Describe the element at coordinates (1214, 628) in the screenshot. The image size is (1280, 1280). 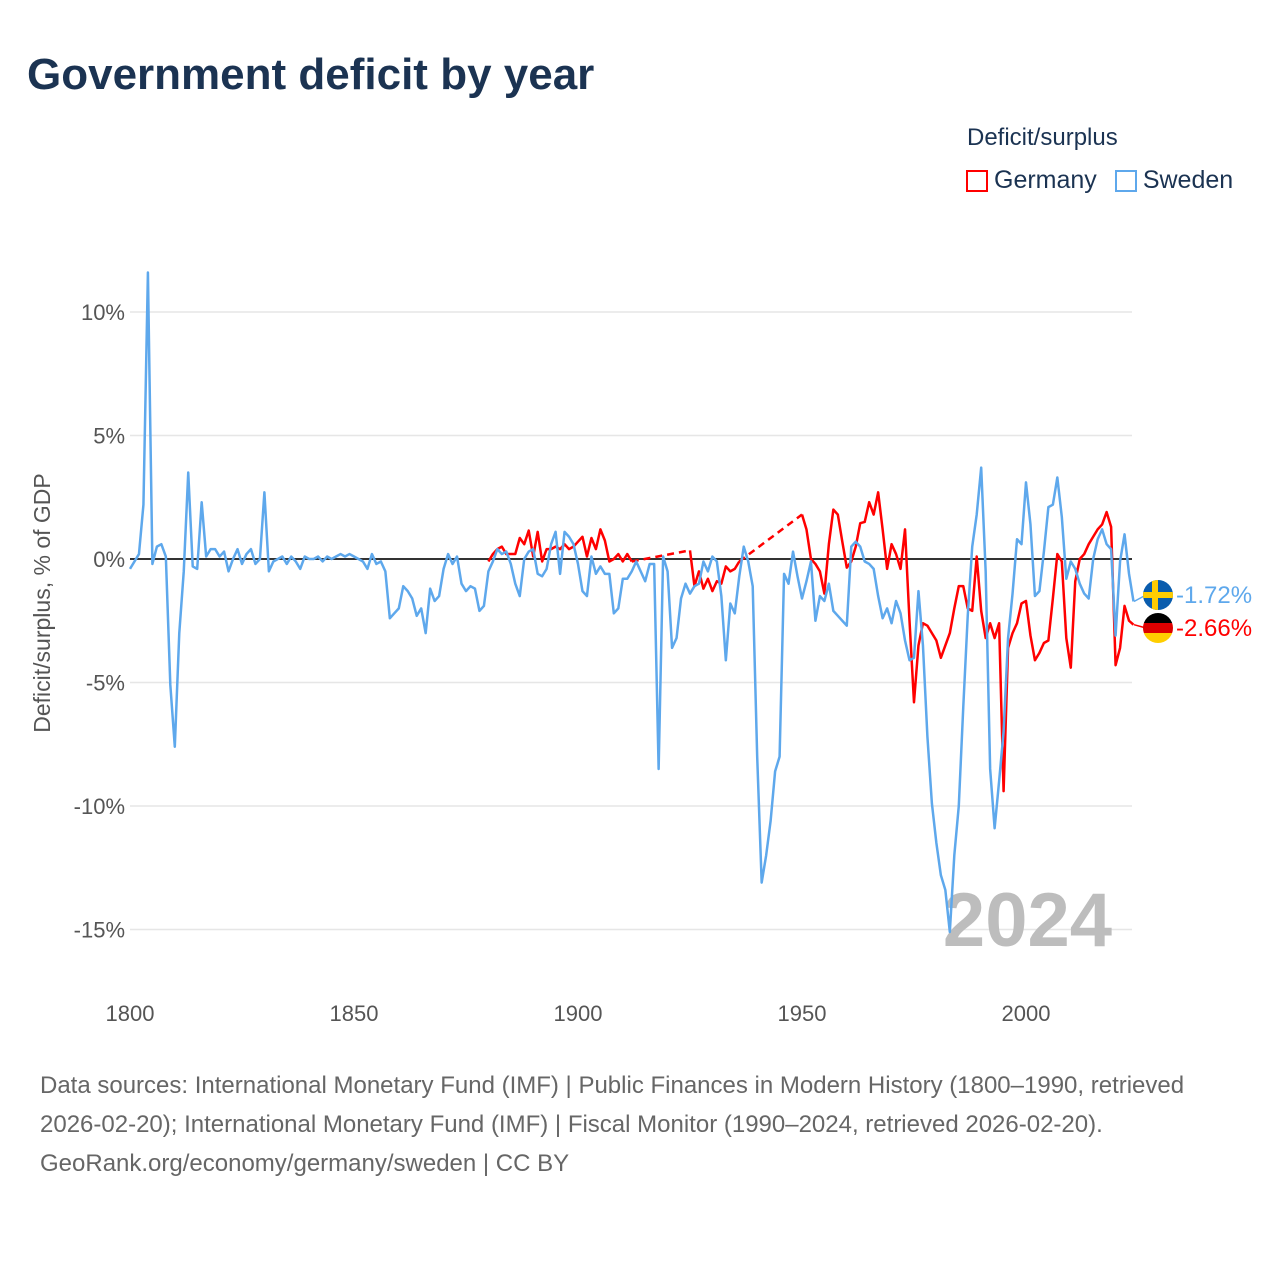
I see `end-label-germany: -2.66%` at that location.